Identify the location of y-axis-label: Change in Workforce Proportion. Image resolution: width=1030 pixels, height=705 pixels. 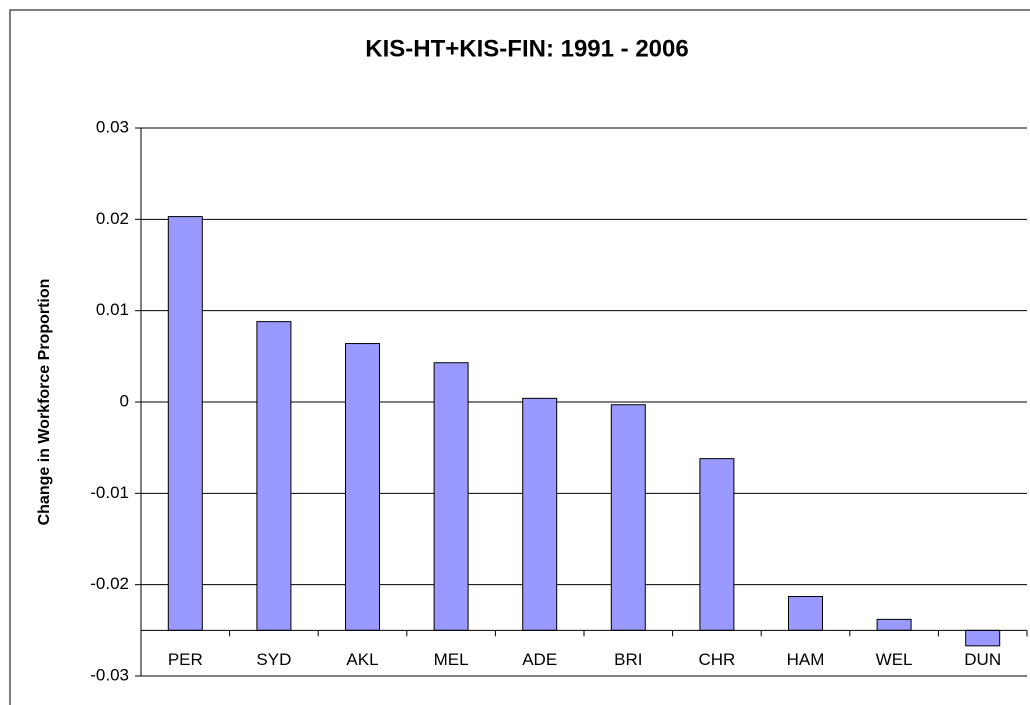
(44, 402).